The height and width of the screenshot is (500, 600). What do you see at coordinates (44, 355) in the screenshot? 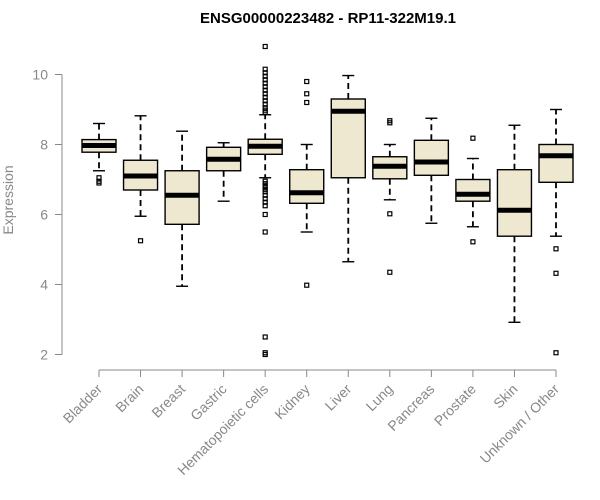
I see `y-tick-label: 2` at bounding box center [44, 355].